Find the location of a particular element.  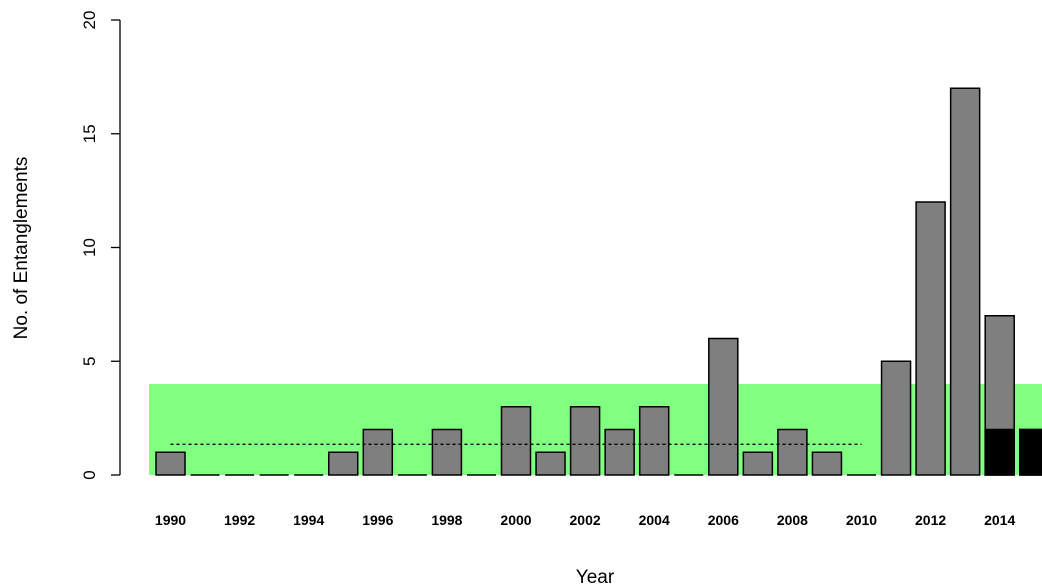

bar-2000 is located at coordinates (516, 441).